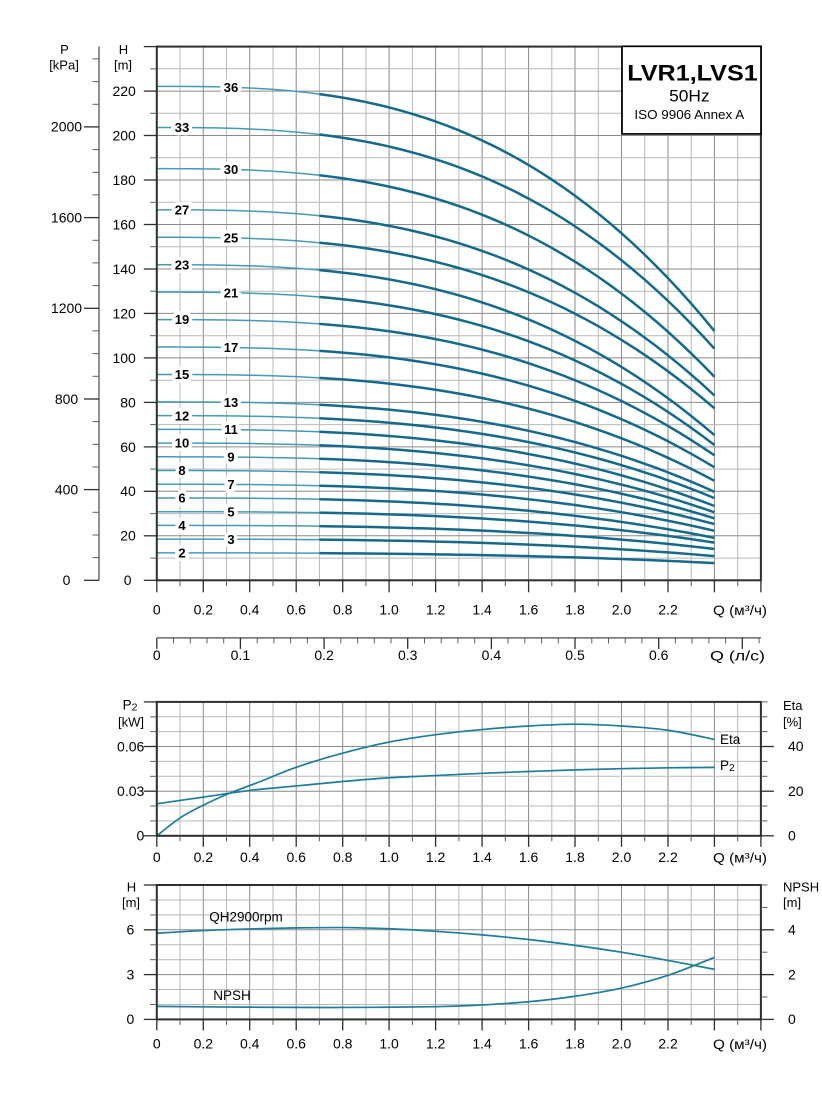 The image size is (822, 1108). Describe the element at coordinates (67, 399) in the screenshot. I see `svg-text: 800` at that location.